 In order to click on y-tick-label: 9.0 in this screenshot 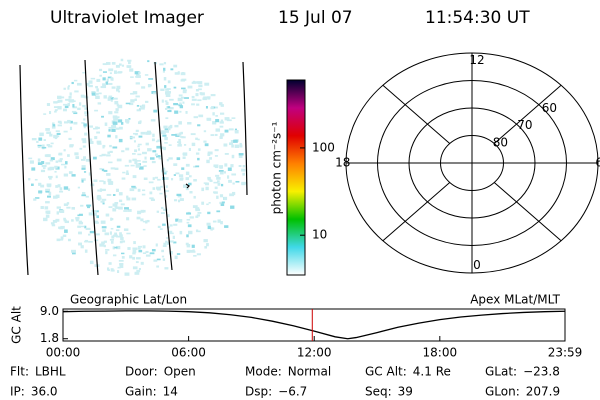, I will do `click(49, 311)`.